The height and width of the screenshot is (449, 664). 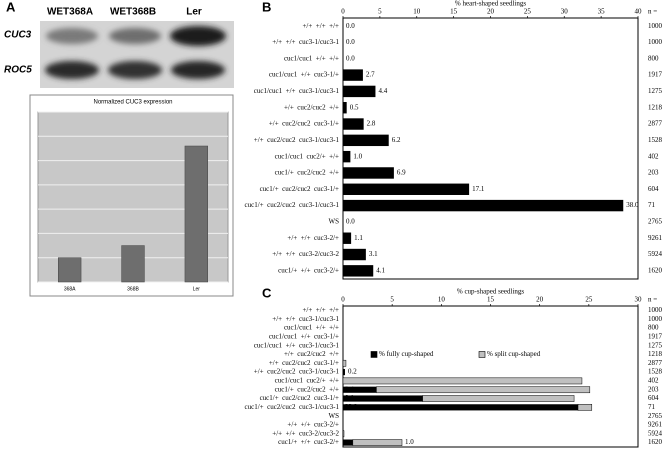 What do you see at coordinates (370, 75) in the screenshot?
I see `value-label: 2.7` at bounding box center [370, 75].